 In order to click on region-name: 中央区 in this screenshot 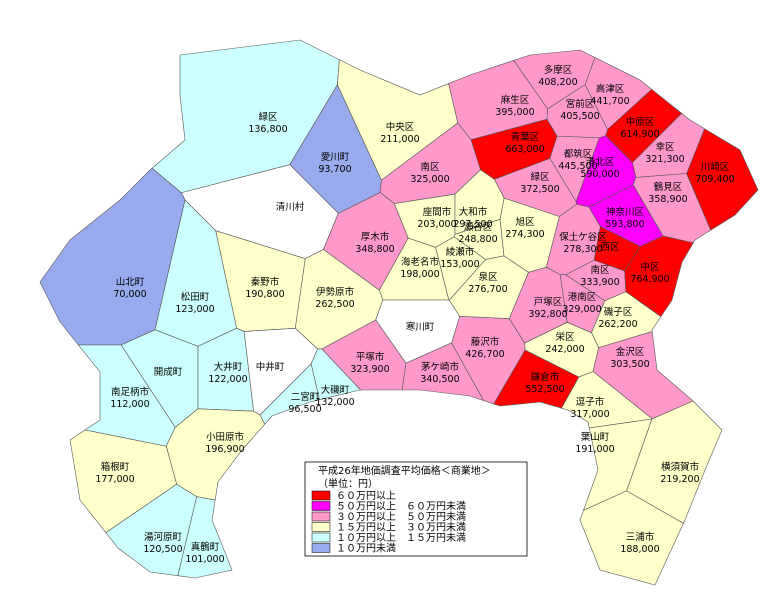, I will do `click(400, 127)`.